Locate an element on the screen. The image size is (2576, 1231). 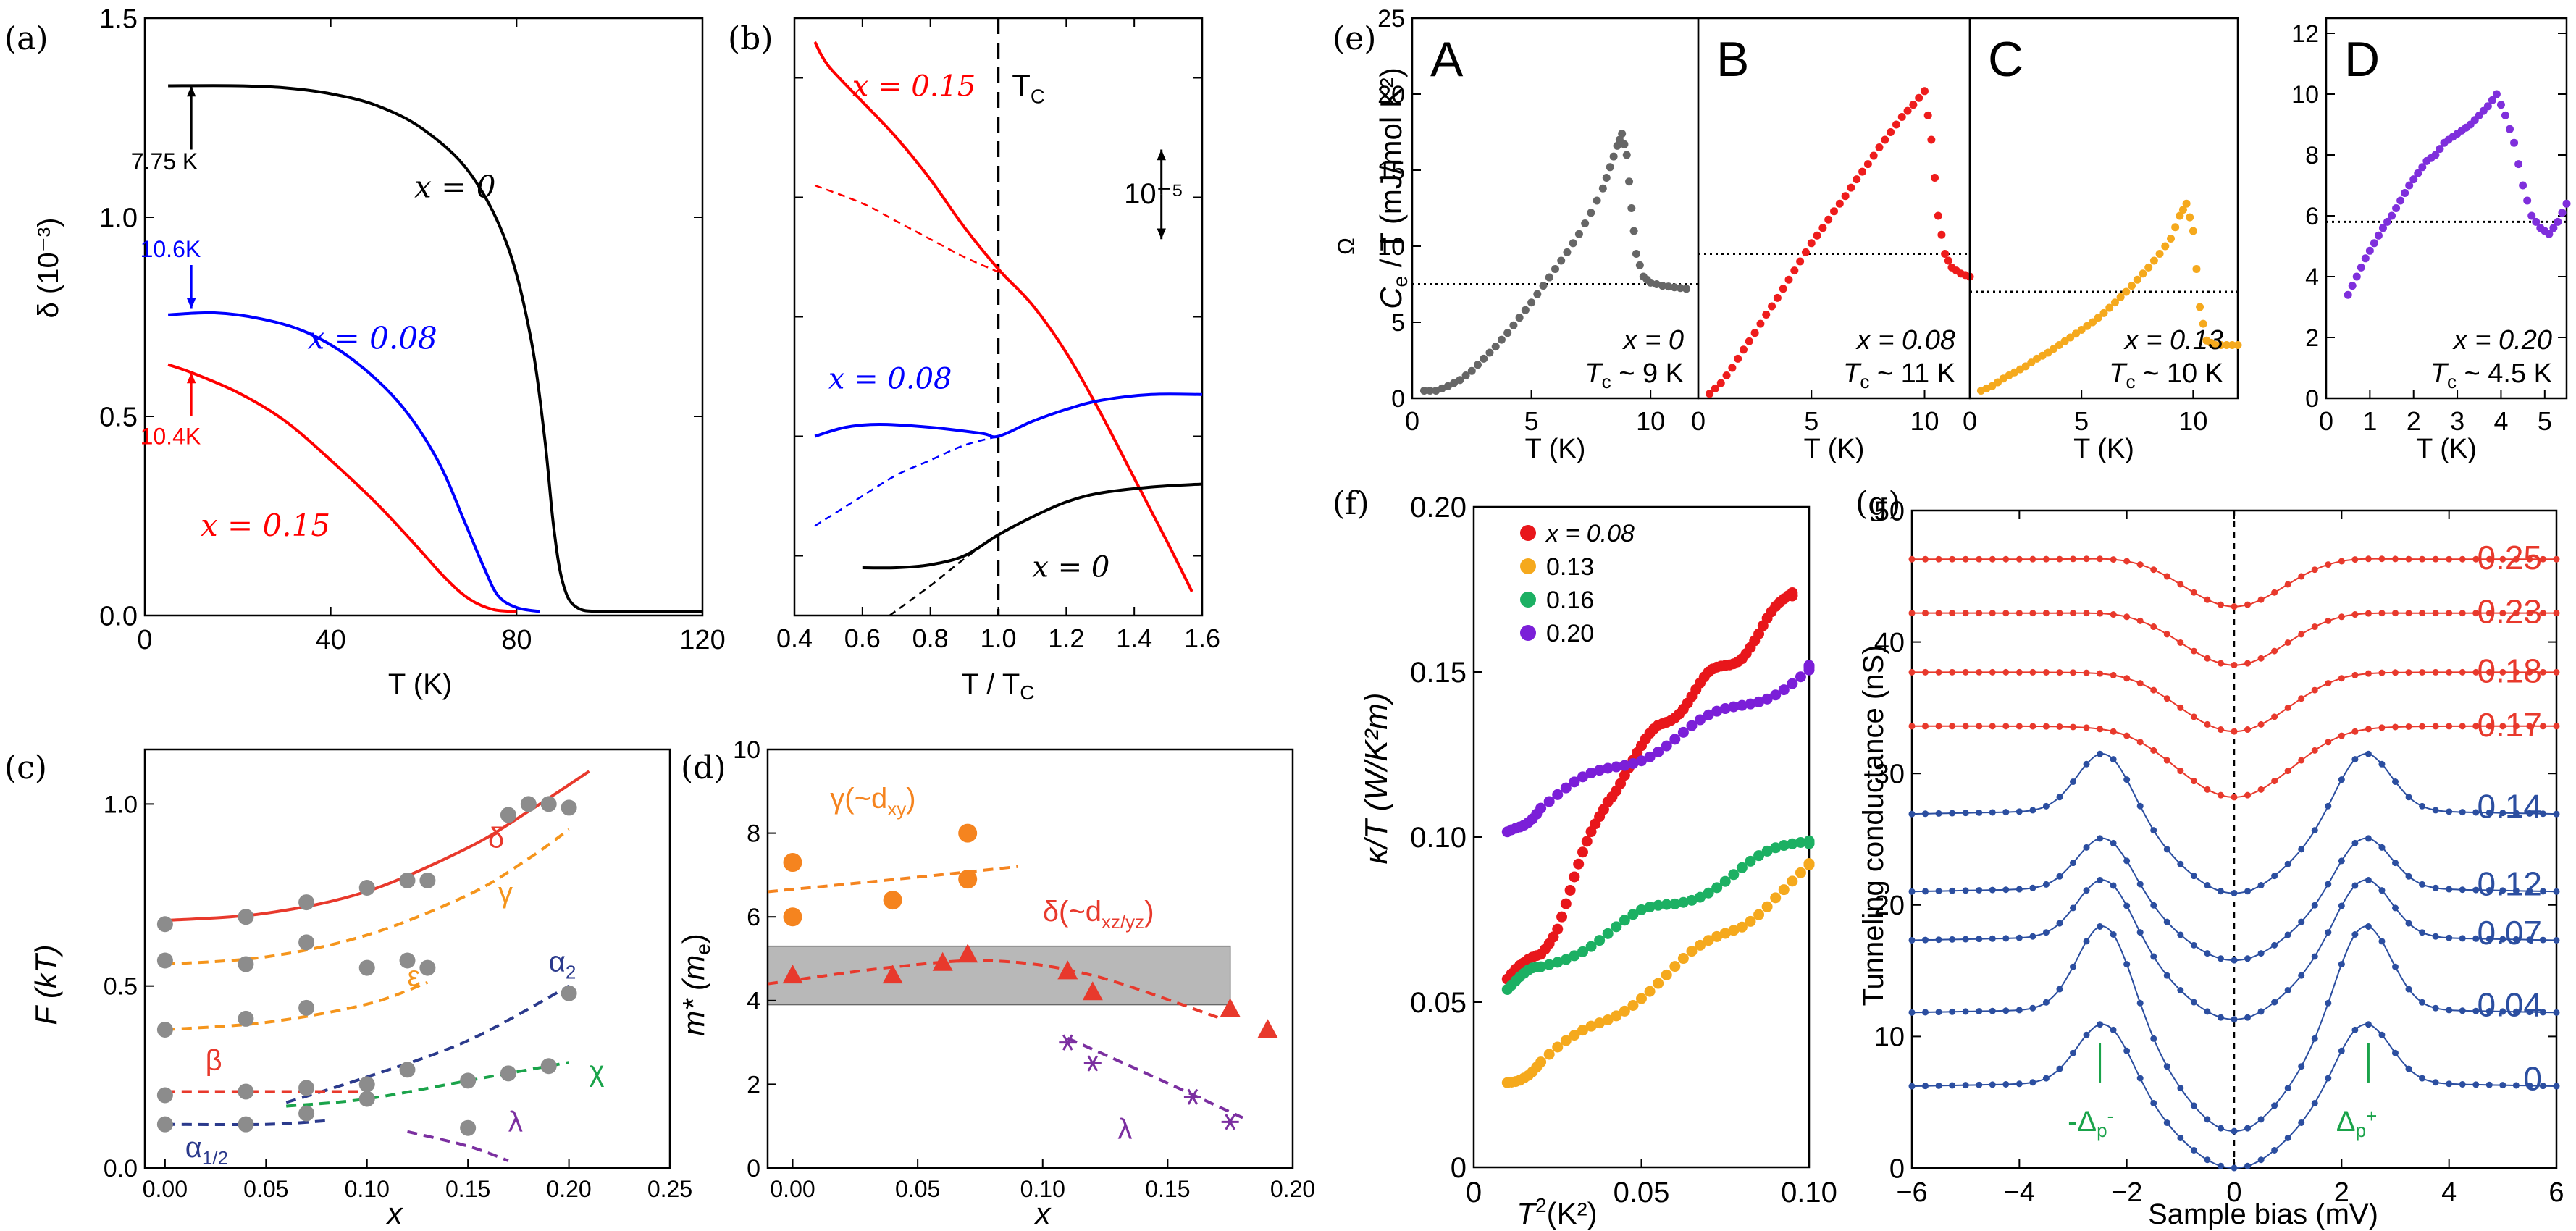
plot-frame-c is located at coordinates (407, 958).